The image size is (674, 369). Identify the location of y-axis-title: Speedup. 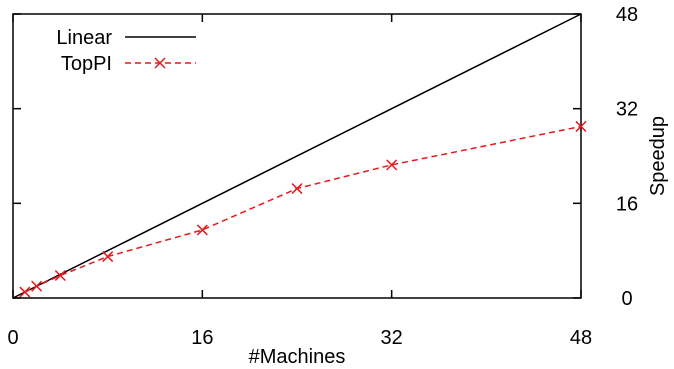
(658, 156).